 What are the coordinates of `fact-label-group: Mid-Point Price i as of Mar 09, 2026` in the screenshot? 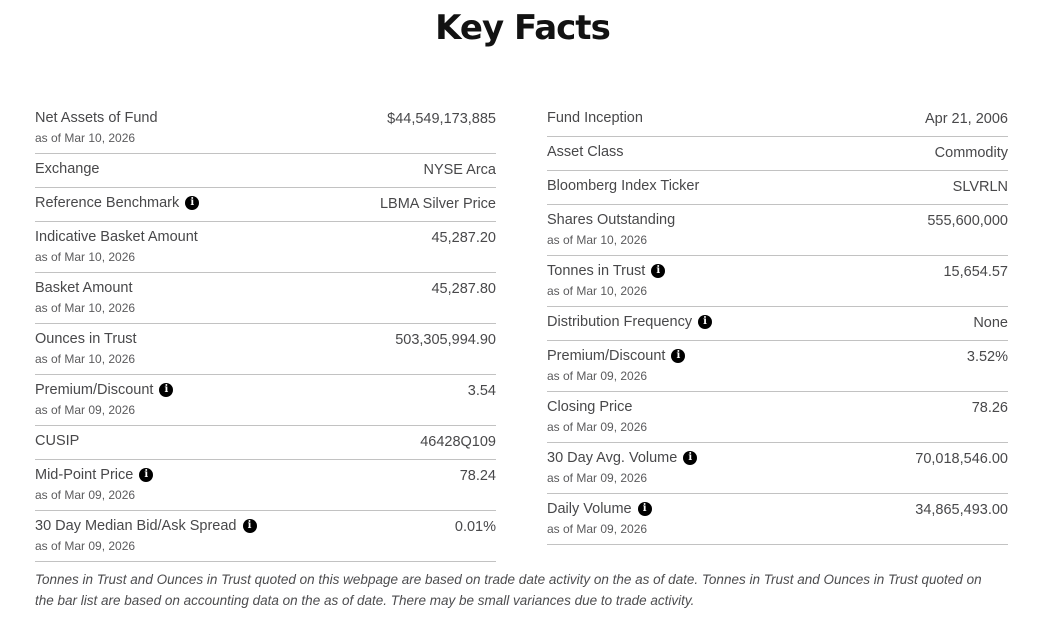 It's located at (94, 484).